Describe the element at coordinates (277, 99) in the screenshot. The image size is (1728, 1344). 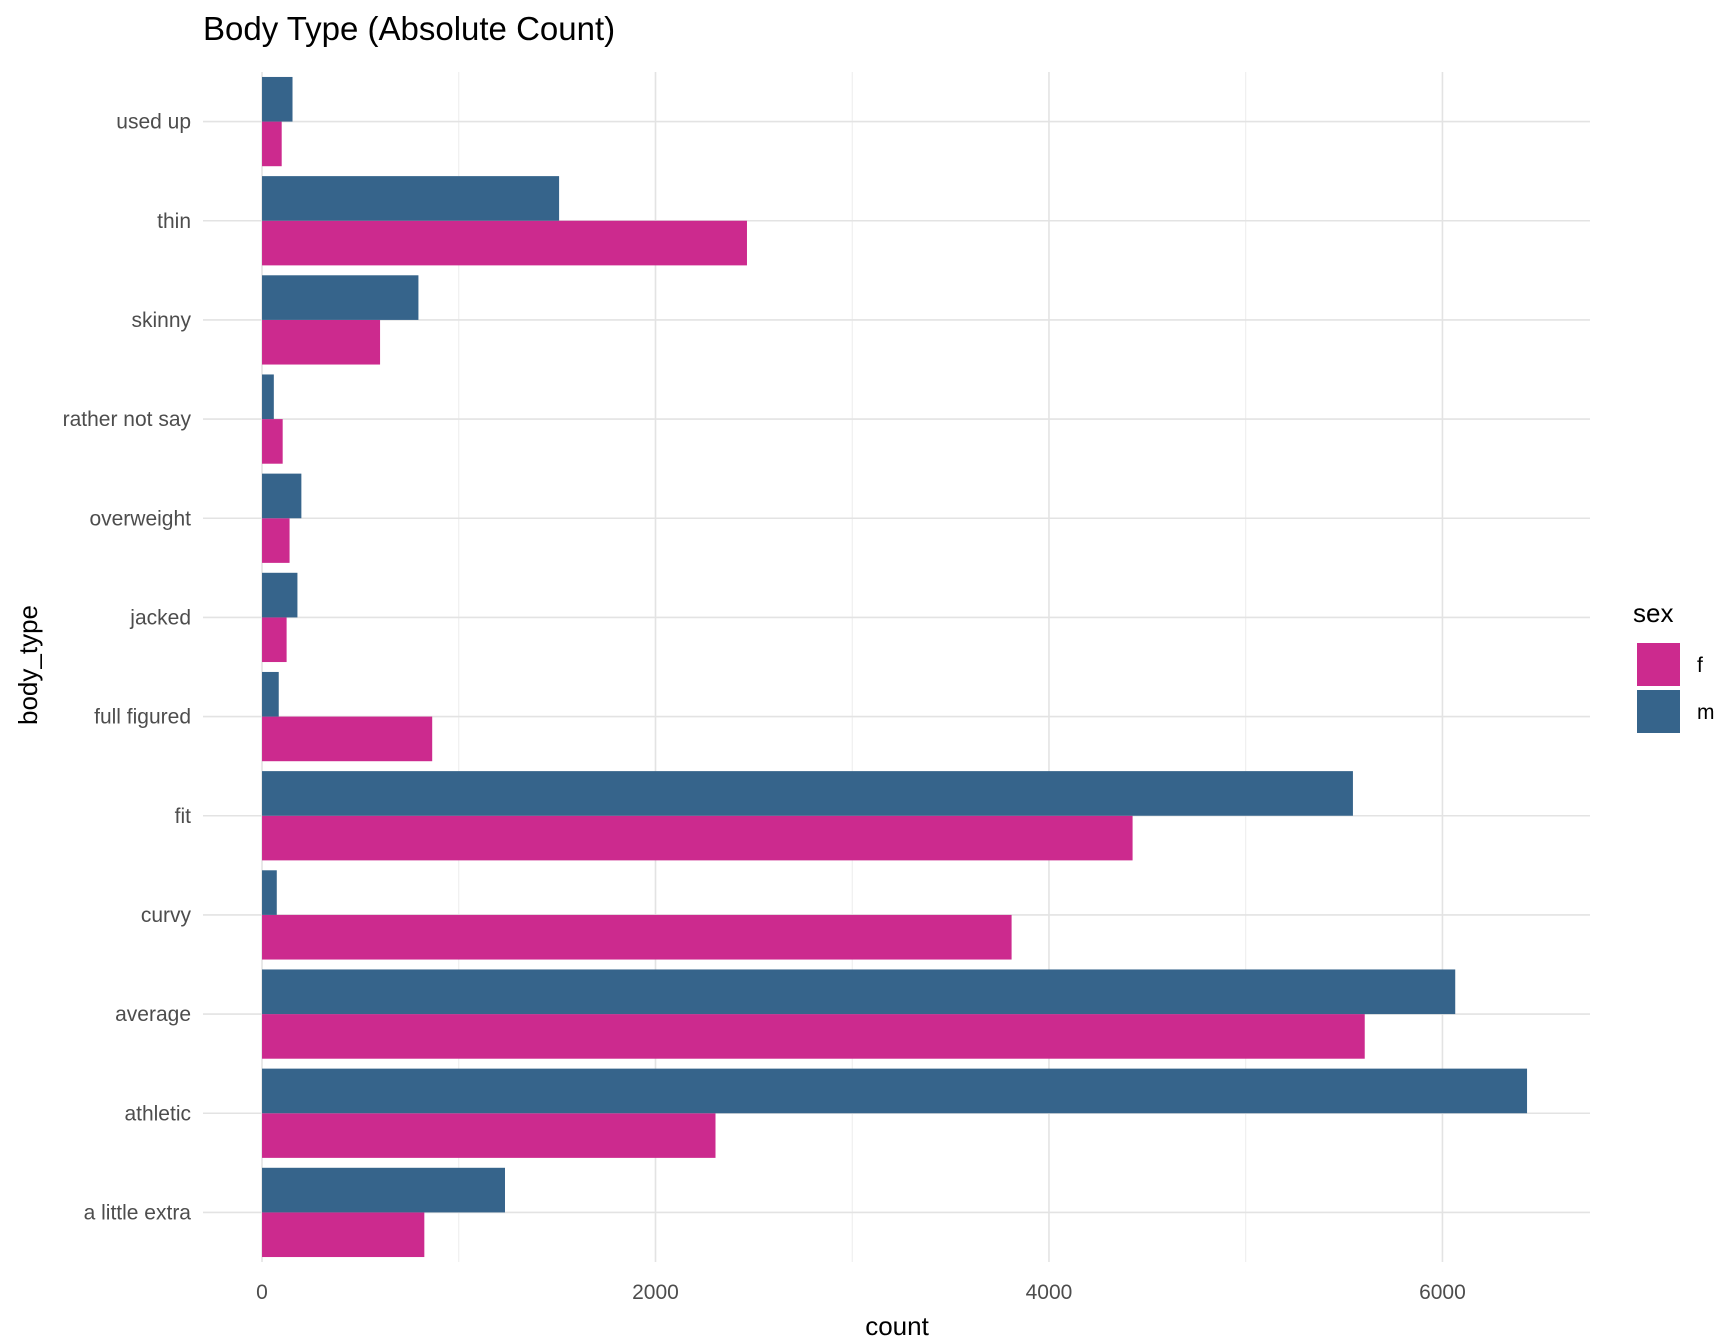
I see `bar-m-used-up` at that location.